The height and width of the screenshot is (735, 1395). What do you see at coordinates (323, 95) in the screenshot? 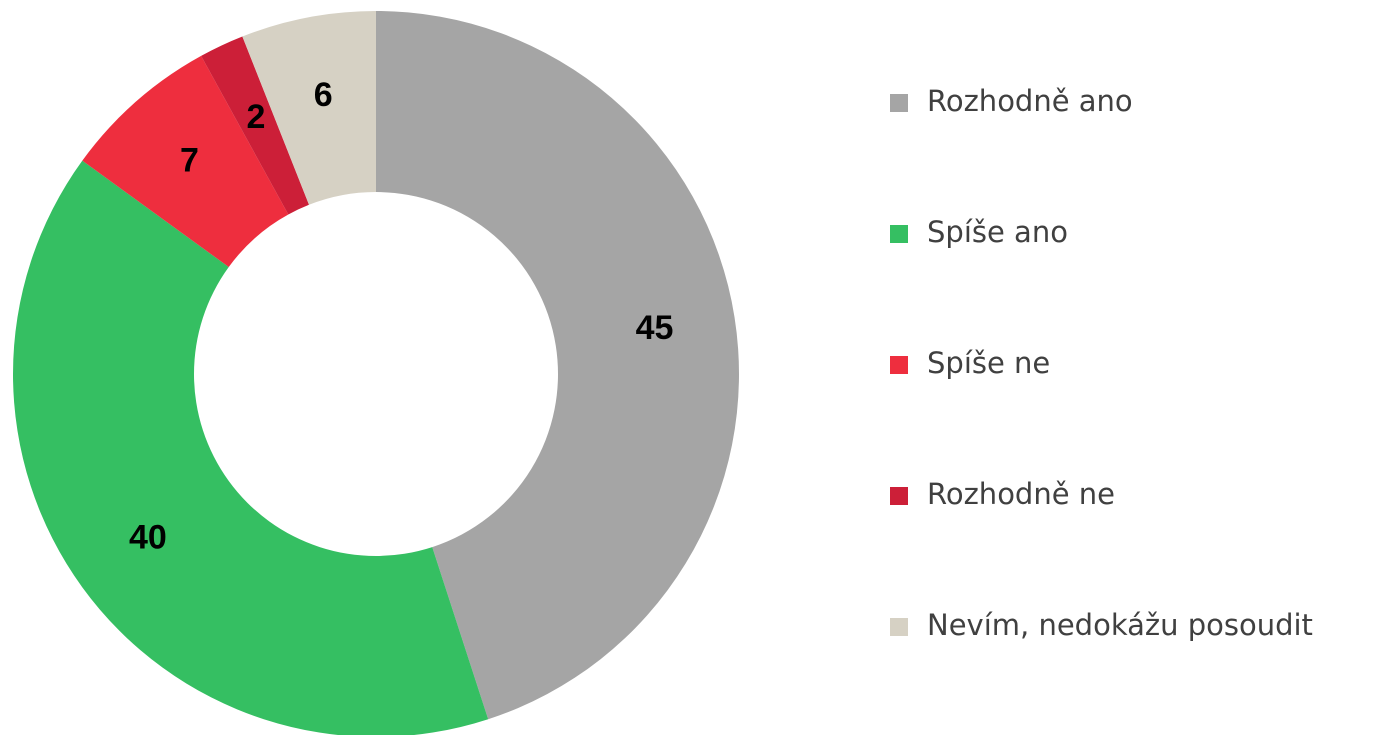
I see `data-label: 6` at bounding box center [323, 95].